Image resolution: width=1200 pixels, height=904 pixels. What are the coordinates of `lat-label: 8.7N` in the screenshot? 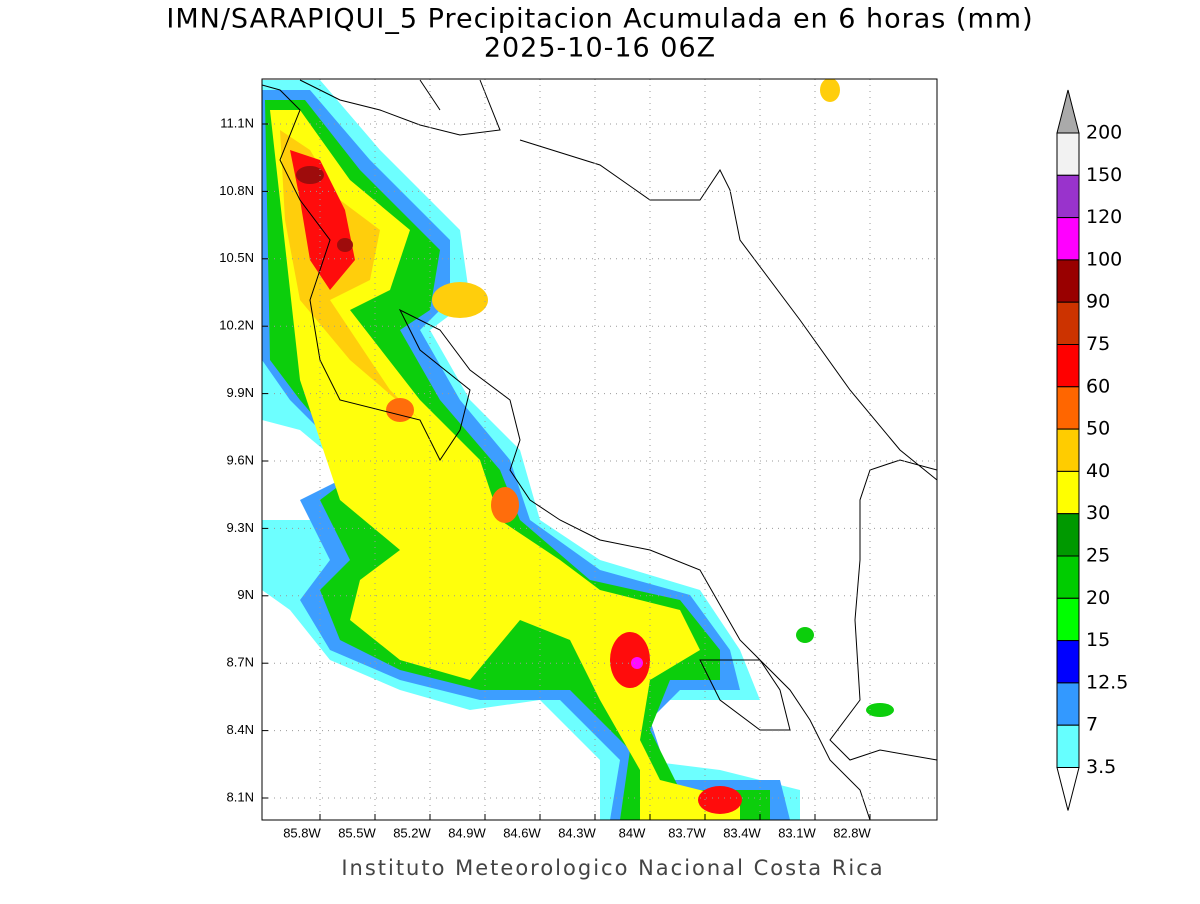 It's located at (240, 662).